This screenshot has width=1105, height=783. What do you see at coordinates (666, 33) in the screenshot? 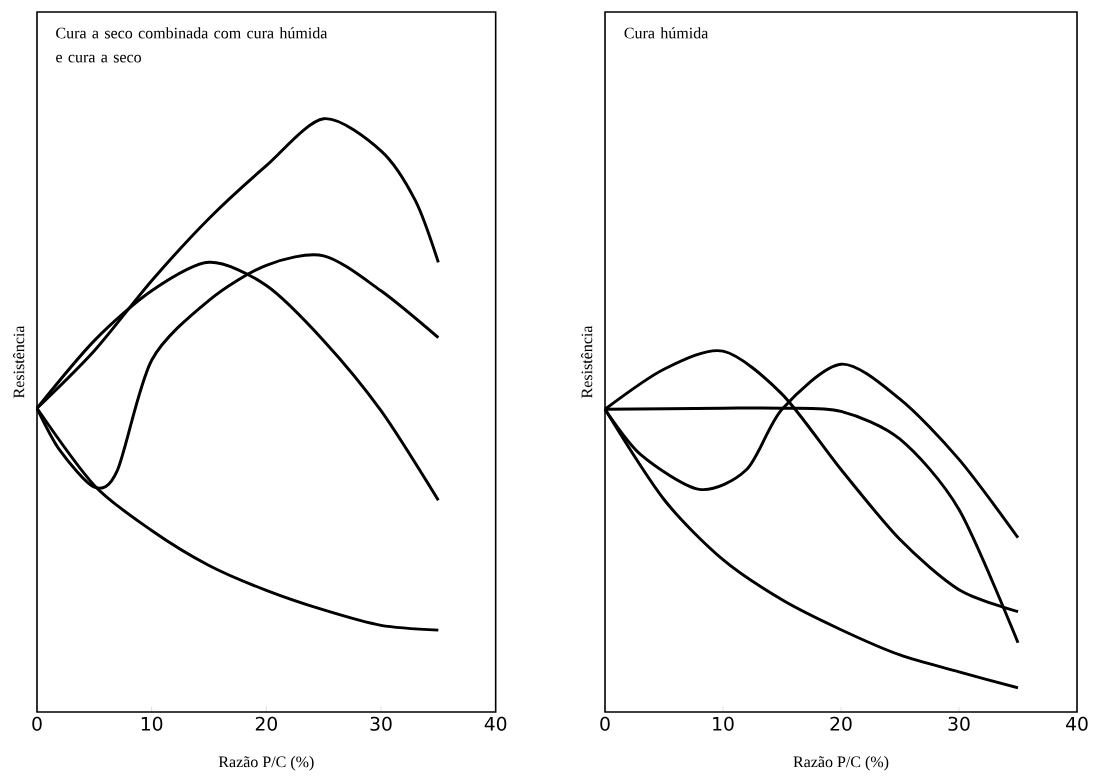
I see `chart-title: Cura húmida` at bounding box center [666, 33].